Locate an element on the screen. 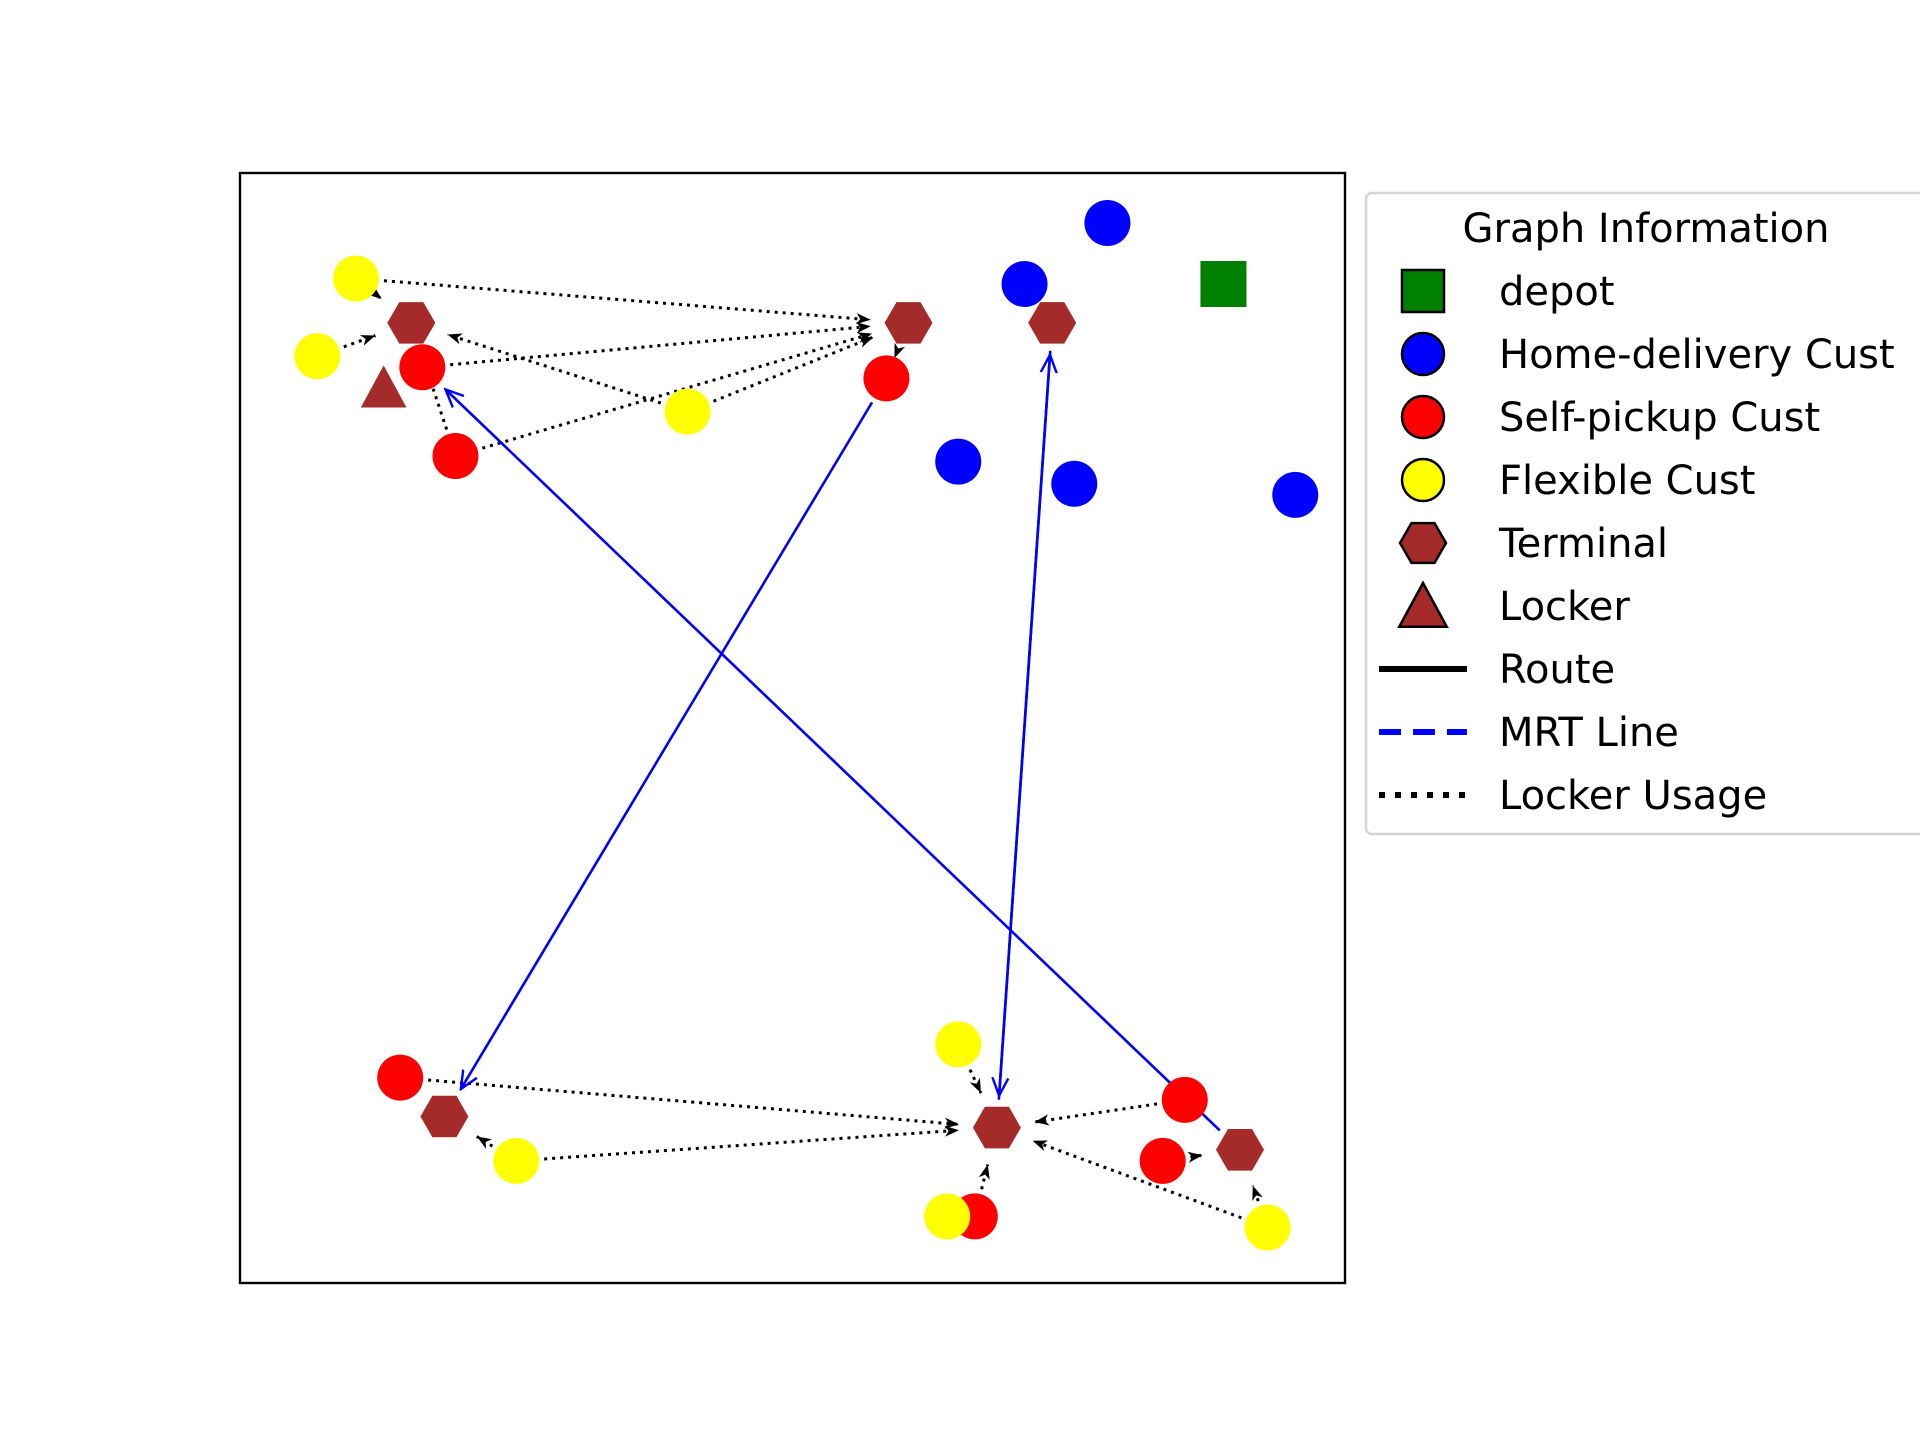 The width and height of the screenshot is (1920, 1440). locker-node-l1 is located at coordinates (383, 386).